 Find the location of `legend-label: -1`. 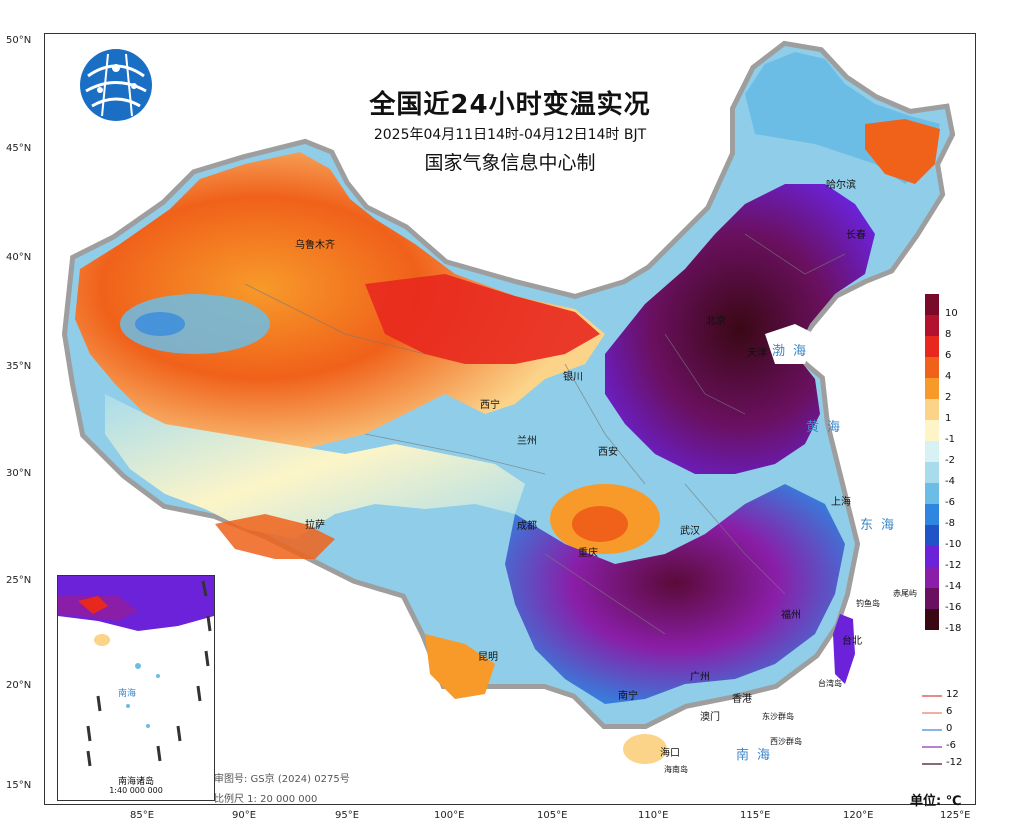

legend-label: -1 is located at coordinates (950, 439).